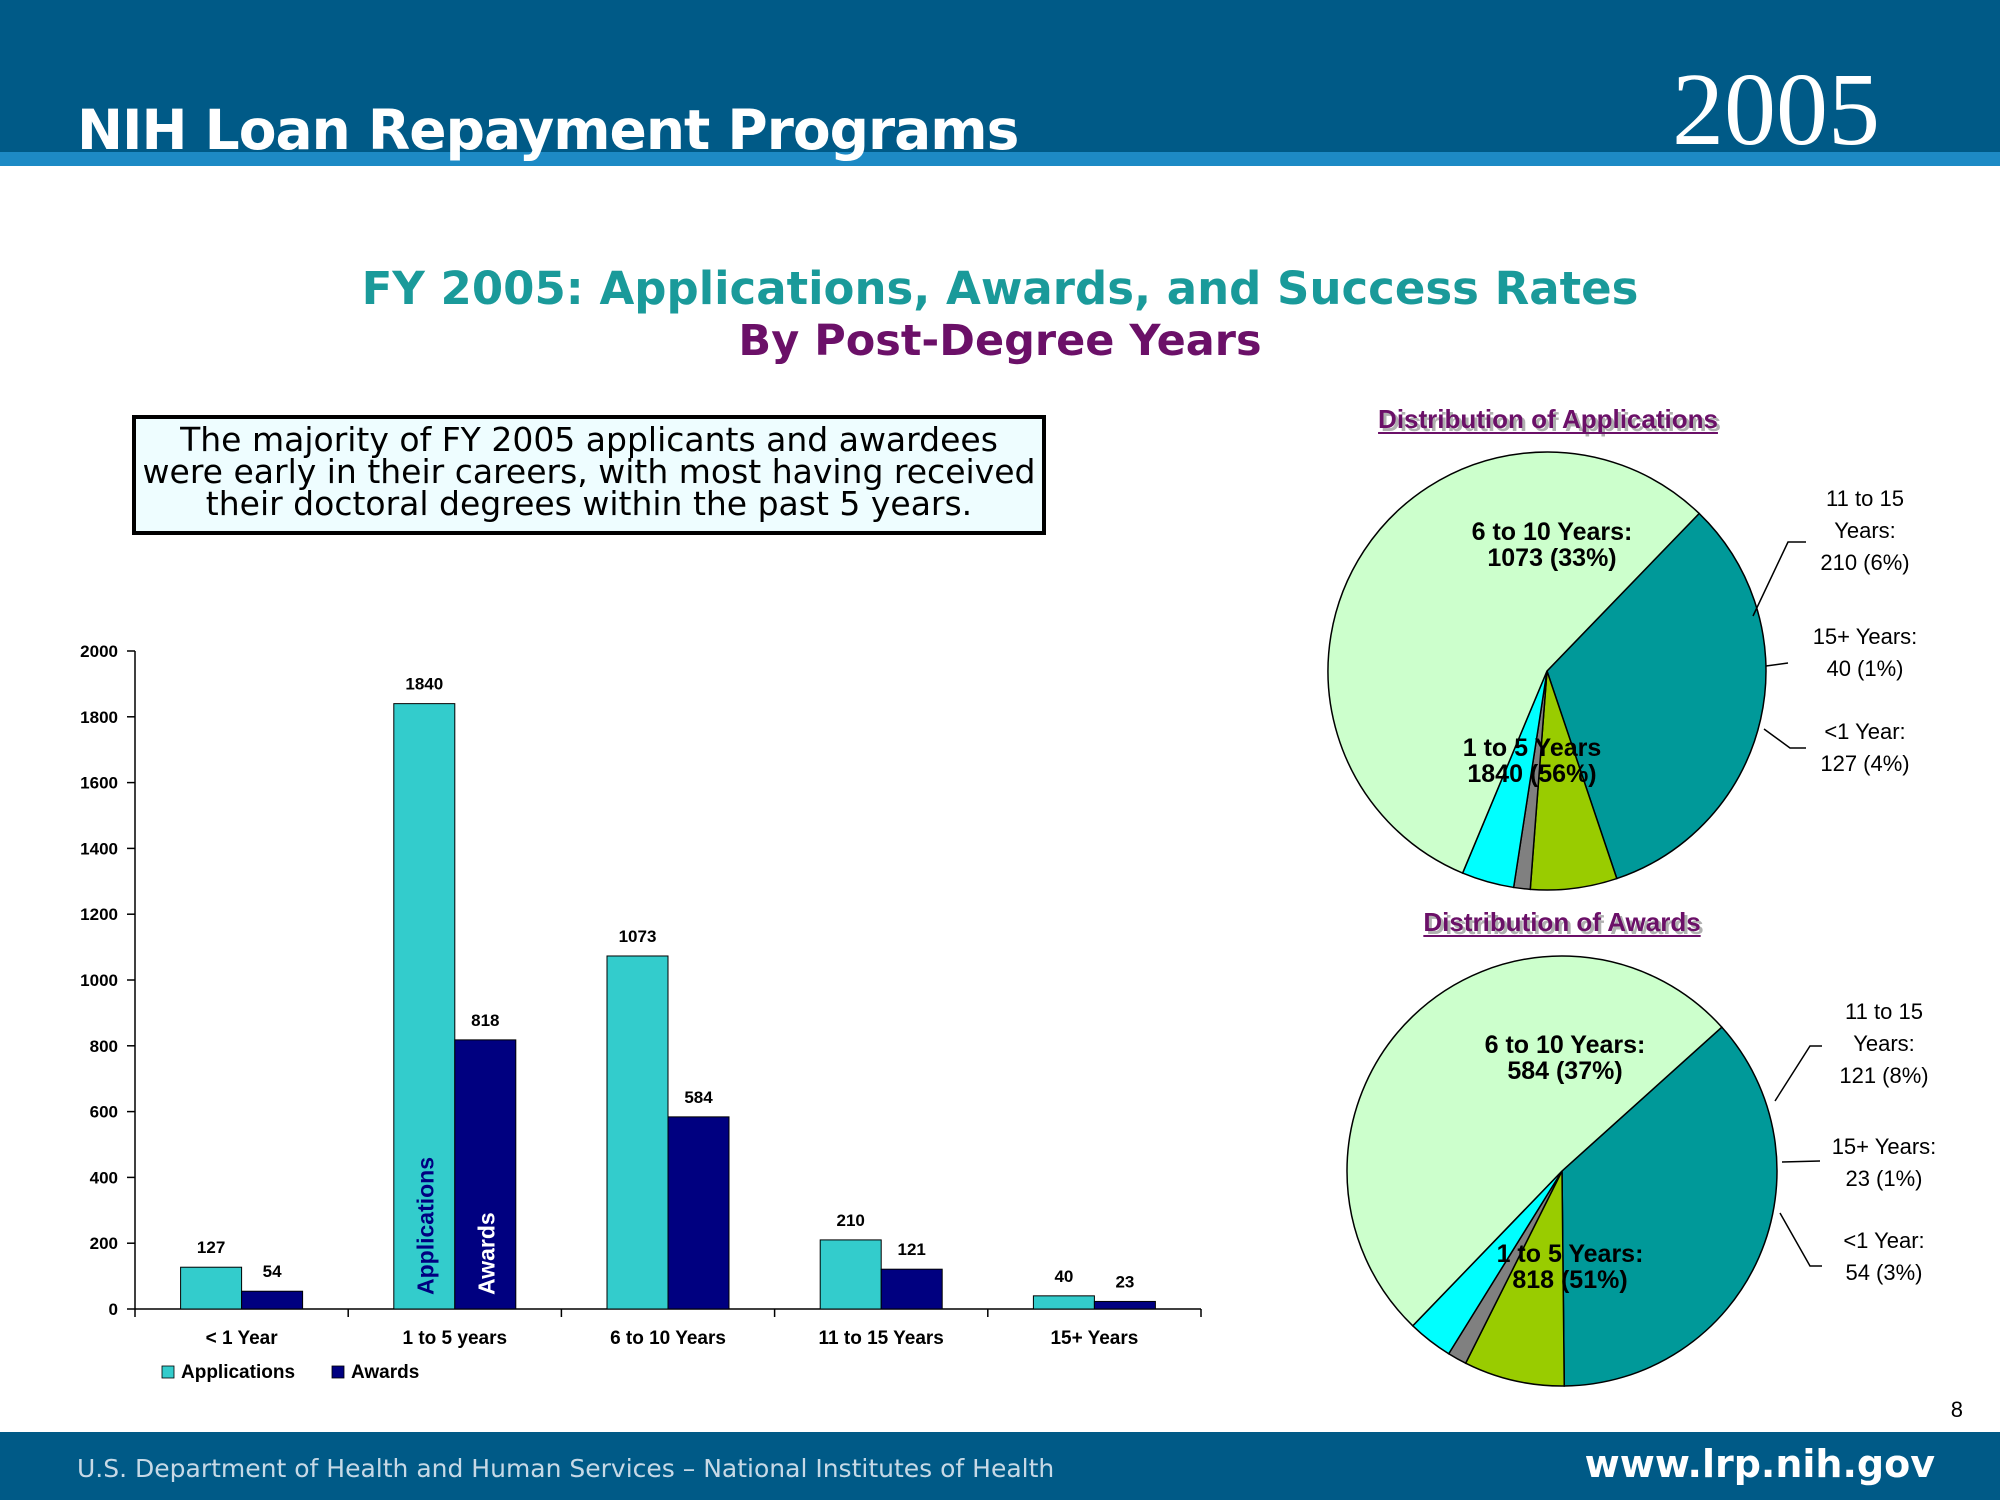 The image size is (2000, 1500). Describe the element at coordinates (1000, 159) in the screenshot. I see `header-stripe` at that location.